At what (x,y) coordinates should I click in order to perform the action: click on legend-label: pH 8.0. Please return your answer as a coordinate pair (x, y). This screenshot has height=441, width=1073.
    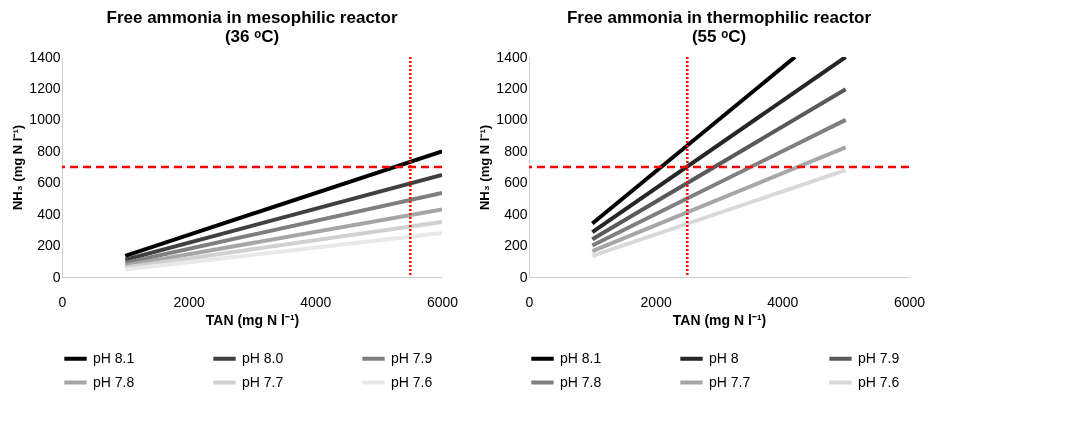
    Looking at the image, I should click on (263, 357).